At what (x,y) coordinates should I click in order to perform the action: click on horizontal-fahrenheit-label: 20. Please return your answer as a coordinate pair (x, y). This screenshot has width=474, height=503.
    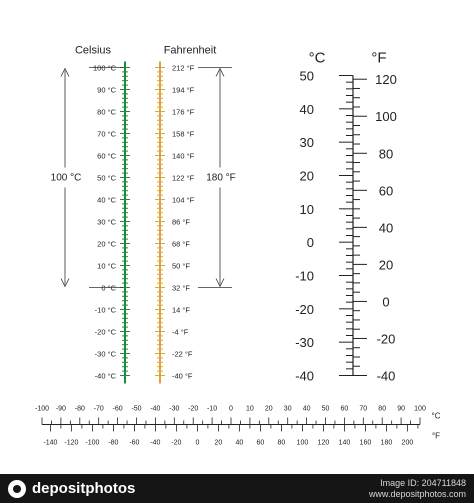
    Looking at the image, I should click on (219, 443).